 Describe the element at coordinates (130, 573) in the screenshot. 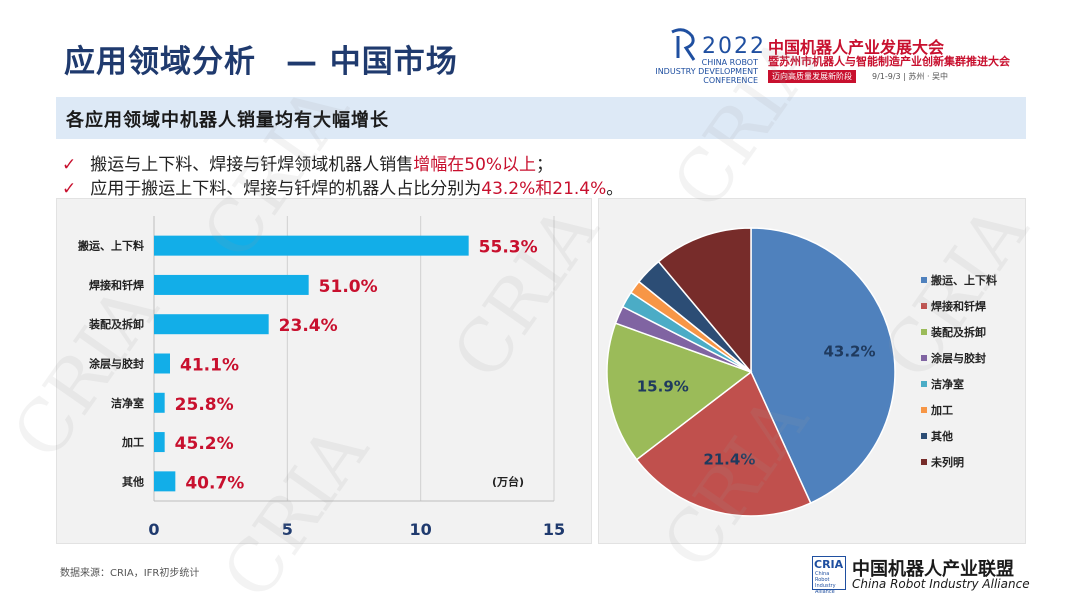

I see `data-source: 数据来源：CRIA，IFR初步统计` at that location.